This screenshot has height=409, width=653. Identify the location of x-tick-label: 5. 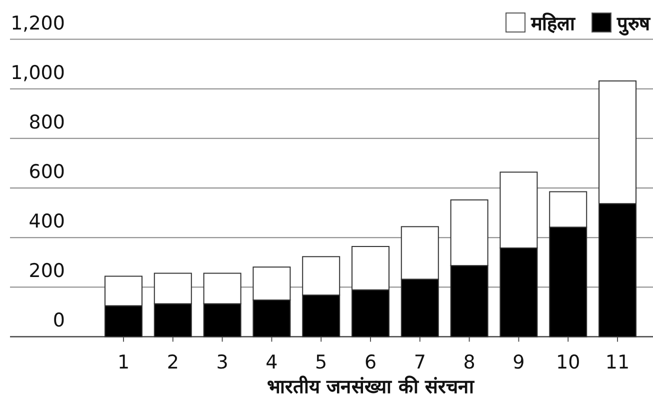
(321, 363).